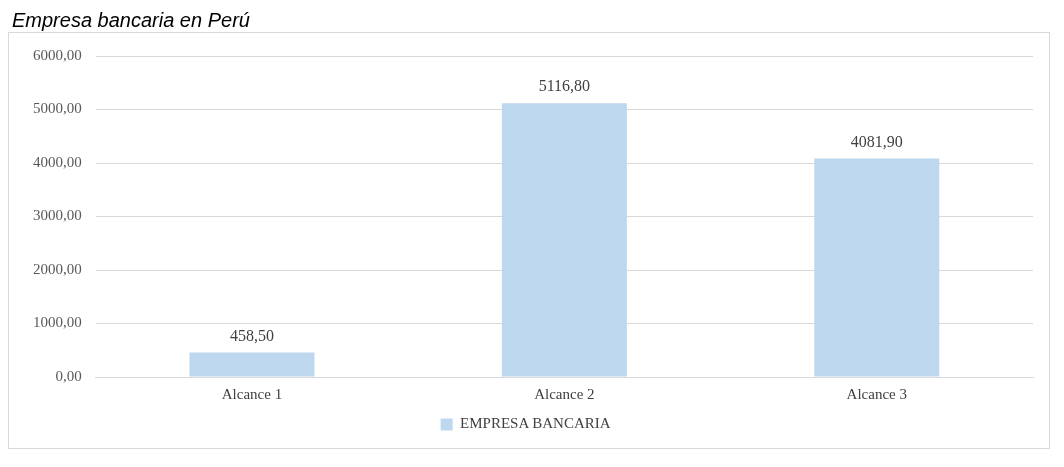  What do you see at coordinates (564, 393) in the screenshot?
I see `x-tick-label: Alcance 2` at bounding box center [564, 393].